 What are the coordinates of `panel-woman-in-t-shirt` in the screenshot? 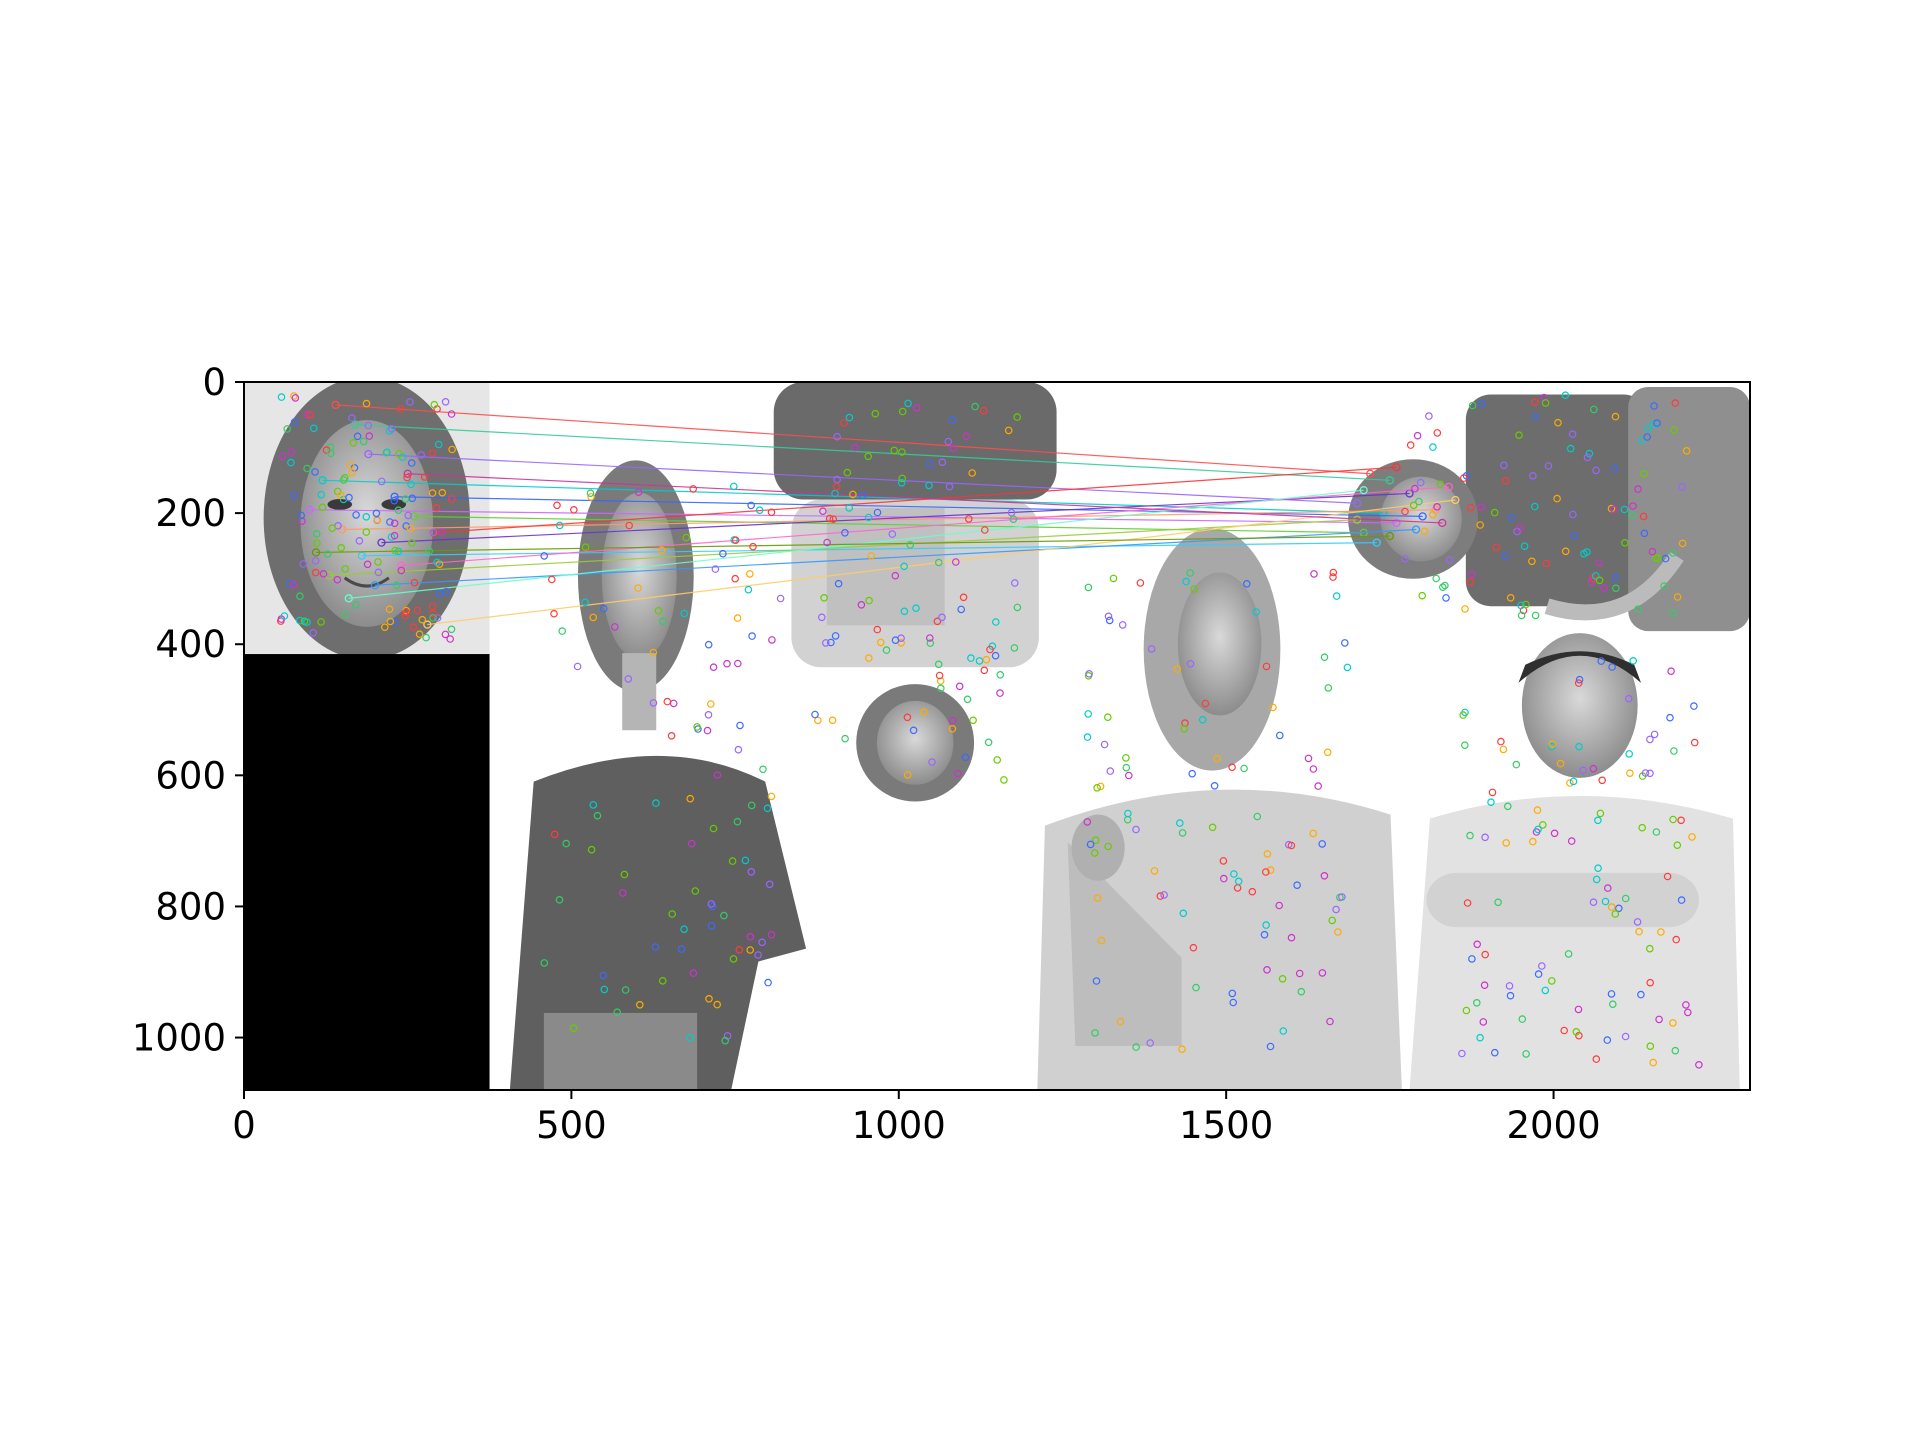 It's located at (658, 775).